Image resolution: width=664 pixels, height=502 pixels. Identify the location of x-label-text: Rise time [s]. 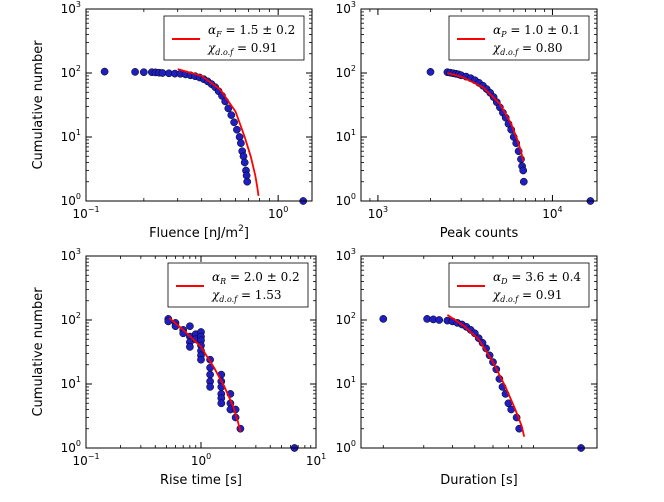
(201, 480).